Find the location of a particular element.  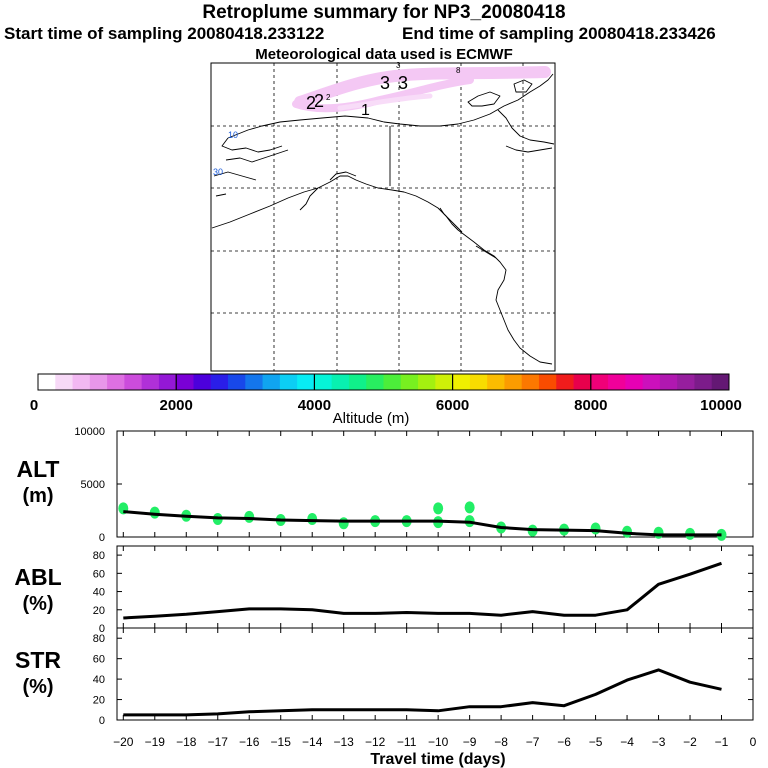

alt-panel-unit: (m) is located at coordinates (37, 496).